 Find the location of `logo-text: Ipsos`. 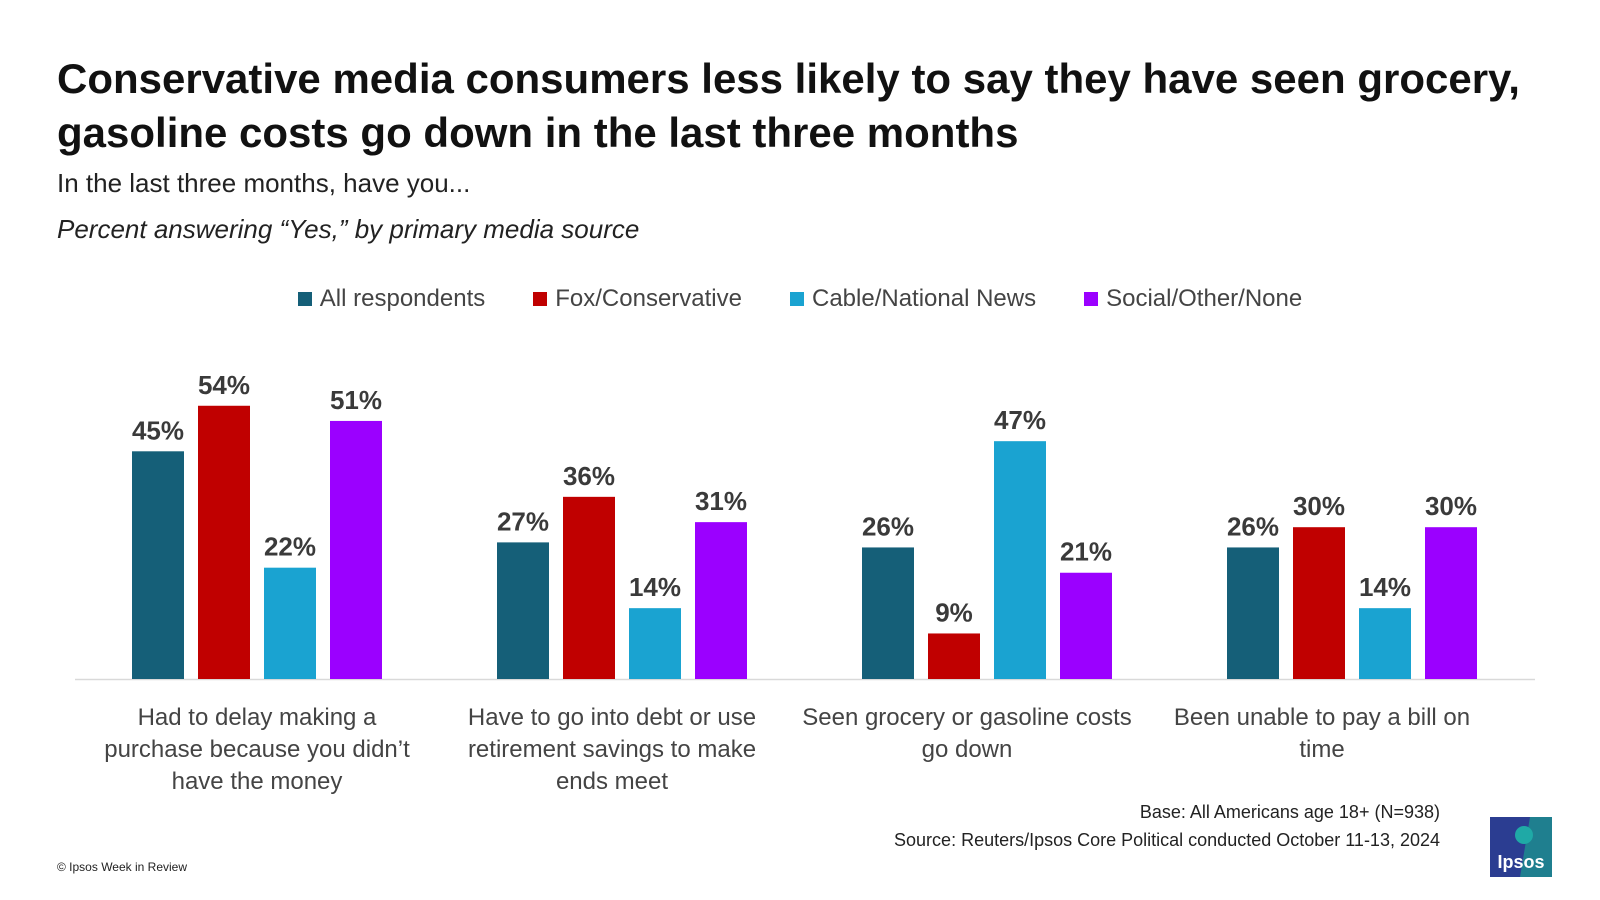

logo-text: Ipsos is located at coordinates (1520, 862).